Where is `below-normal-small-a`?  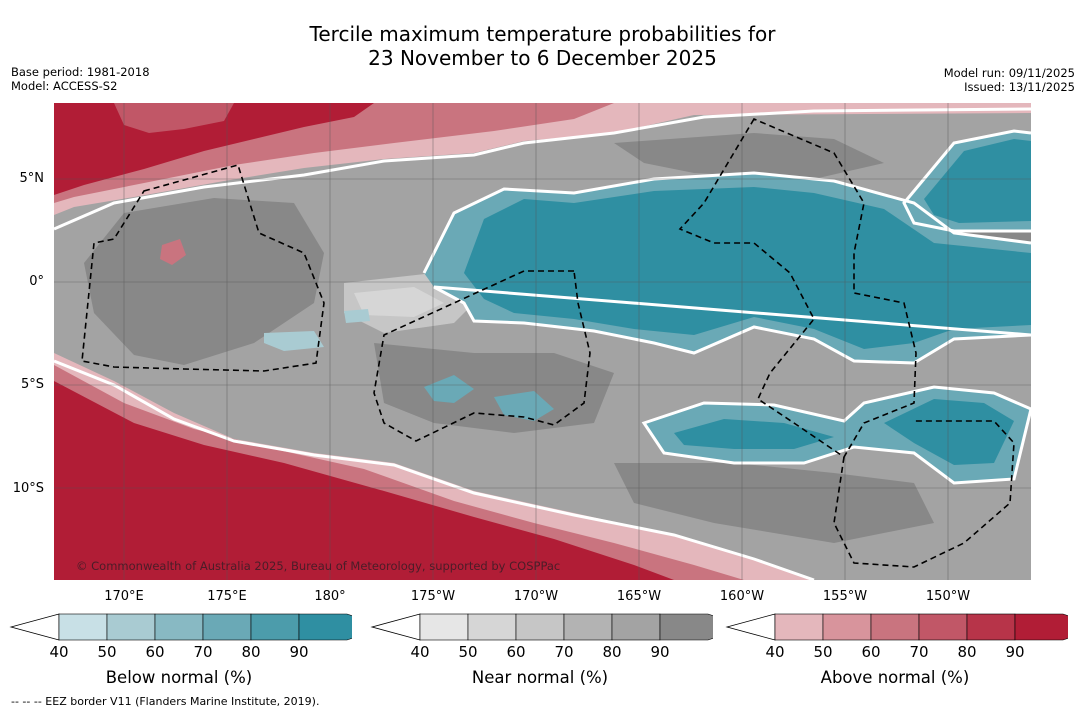 below-normal-small-a is located at coordinates (449, 389).